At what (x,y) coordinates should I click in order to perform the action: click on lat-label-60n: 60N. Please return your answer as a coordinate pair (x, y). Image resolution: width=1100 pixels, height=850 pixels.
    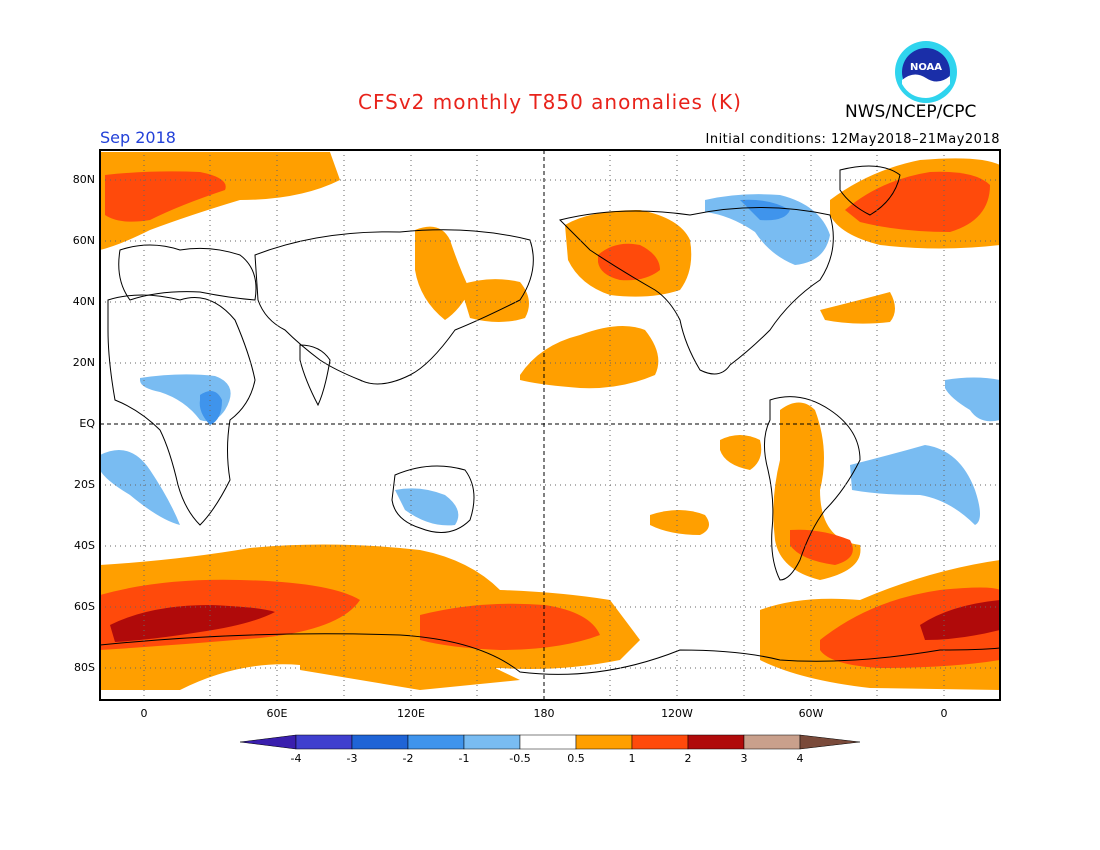
    Looking at the image, I should click on (83, 240).